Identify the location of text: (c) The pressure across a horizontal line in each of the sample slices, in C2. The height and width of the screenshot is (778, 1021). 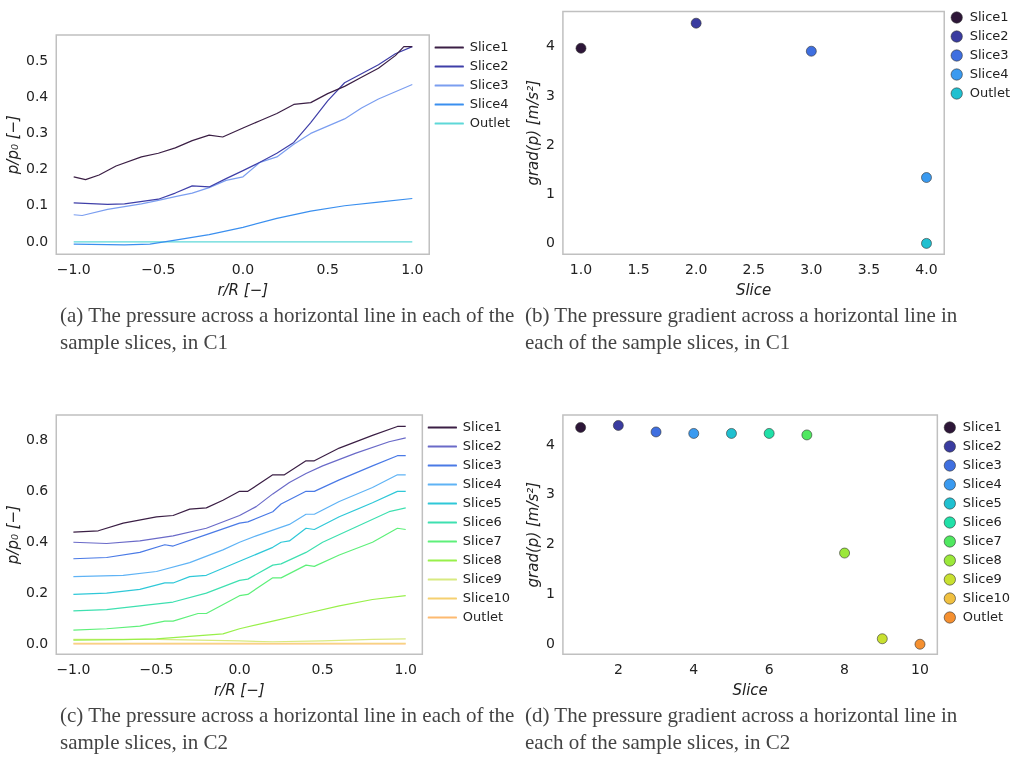
(287, 728).